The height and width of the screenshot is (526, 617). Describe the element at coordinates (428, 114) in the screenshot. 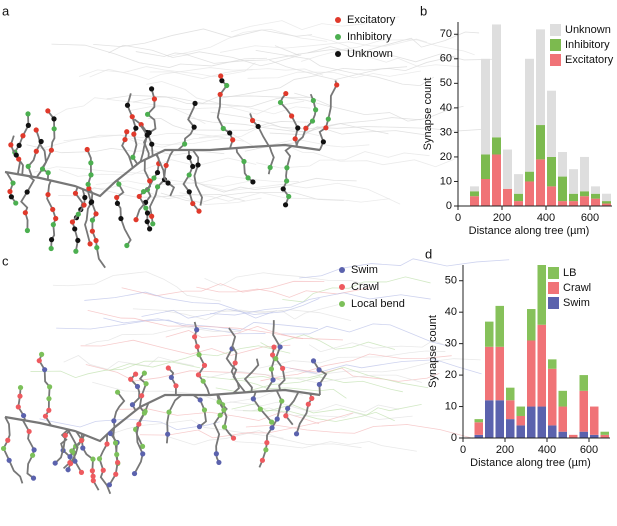

I see `y-axis-label: Synapse count` at that location.